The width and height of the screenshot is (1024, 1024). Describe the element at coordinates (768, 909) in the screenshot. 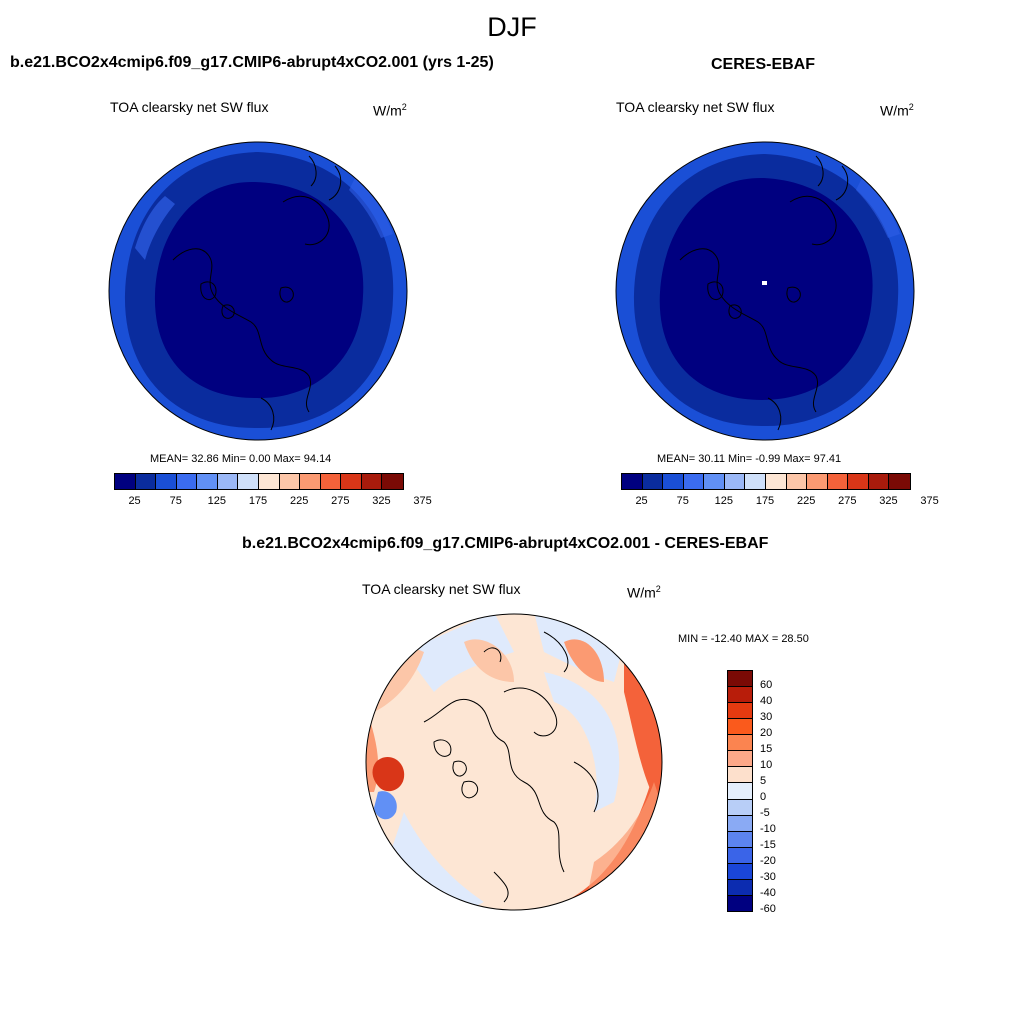

I see `colorbar-tick-label: -60` at that location.